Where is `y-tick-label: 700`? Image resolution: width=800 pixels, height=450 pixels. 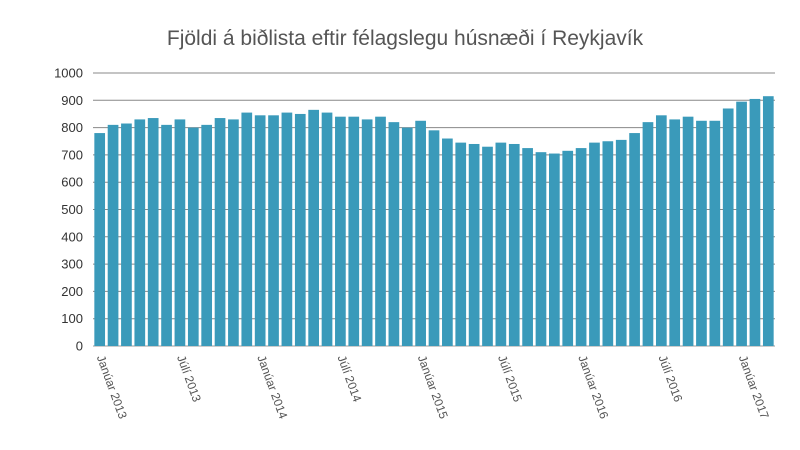
y-tick-label: 700 is located at coordinates (72, 154).